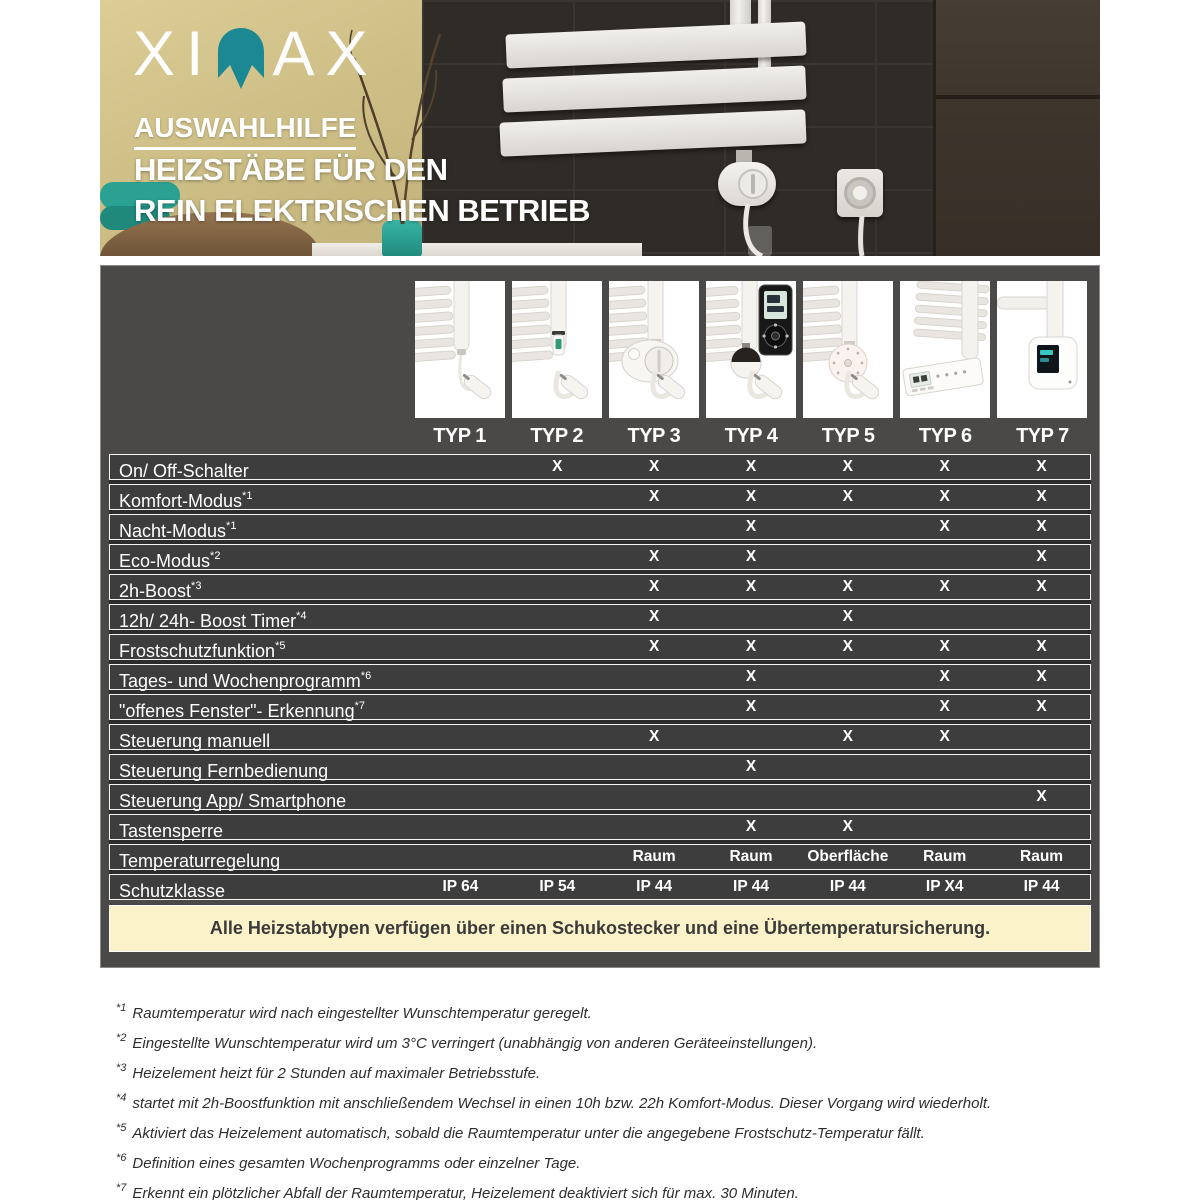  Describe the element at coordinates (242, 710) in the screenshot. I see `feature-label: "offenes Fenster"- Erkennung*7` at that location.